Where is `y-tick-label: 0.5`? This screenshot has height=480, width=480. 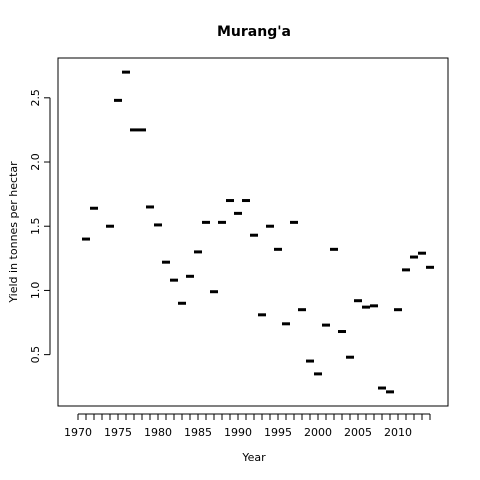
y-tick-label: 0.5 is located at coordinates (35, 355).